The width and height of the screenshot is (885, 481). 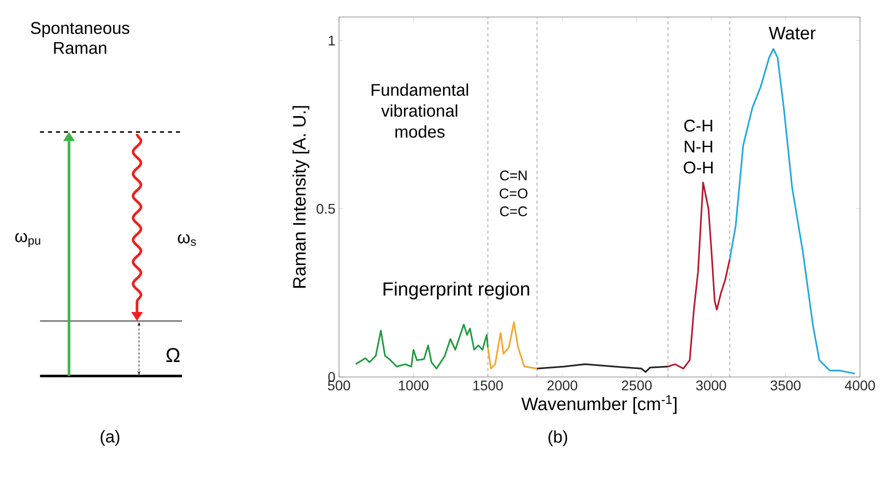 What do you see at coordinates (457, 291) in the screenshot?
I see `annotation: Fingerprint region` at bounding box center [457, 291].